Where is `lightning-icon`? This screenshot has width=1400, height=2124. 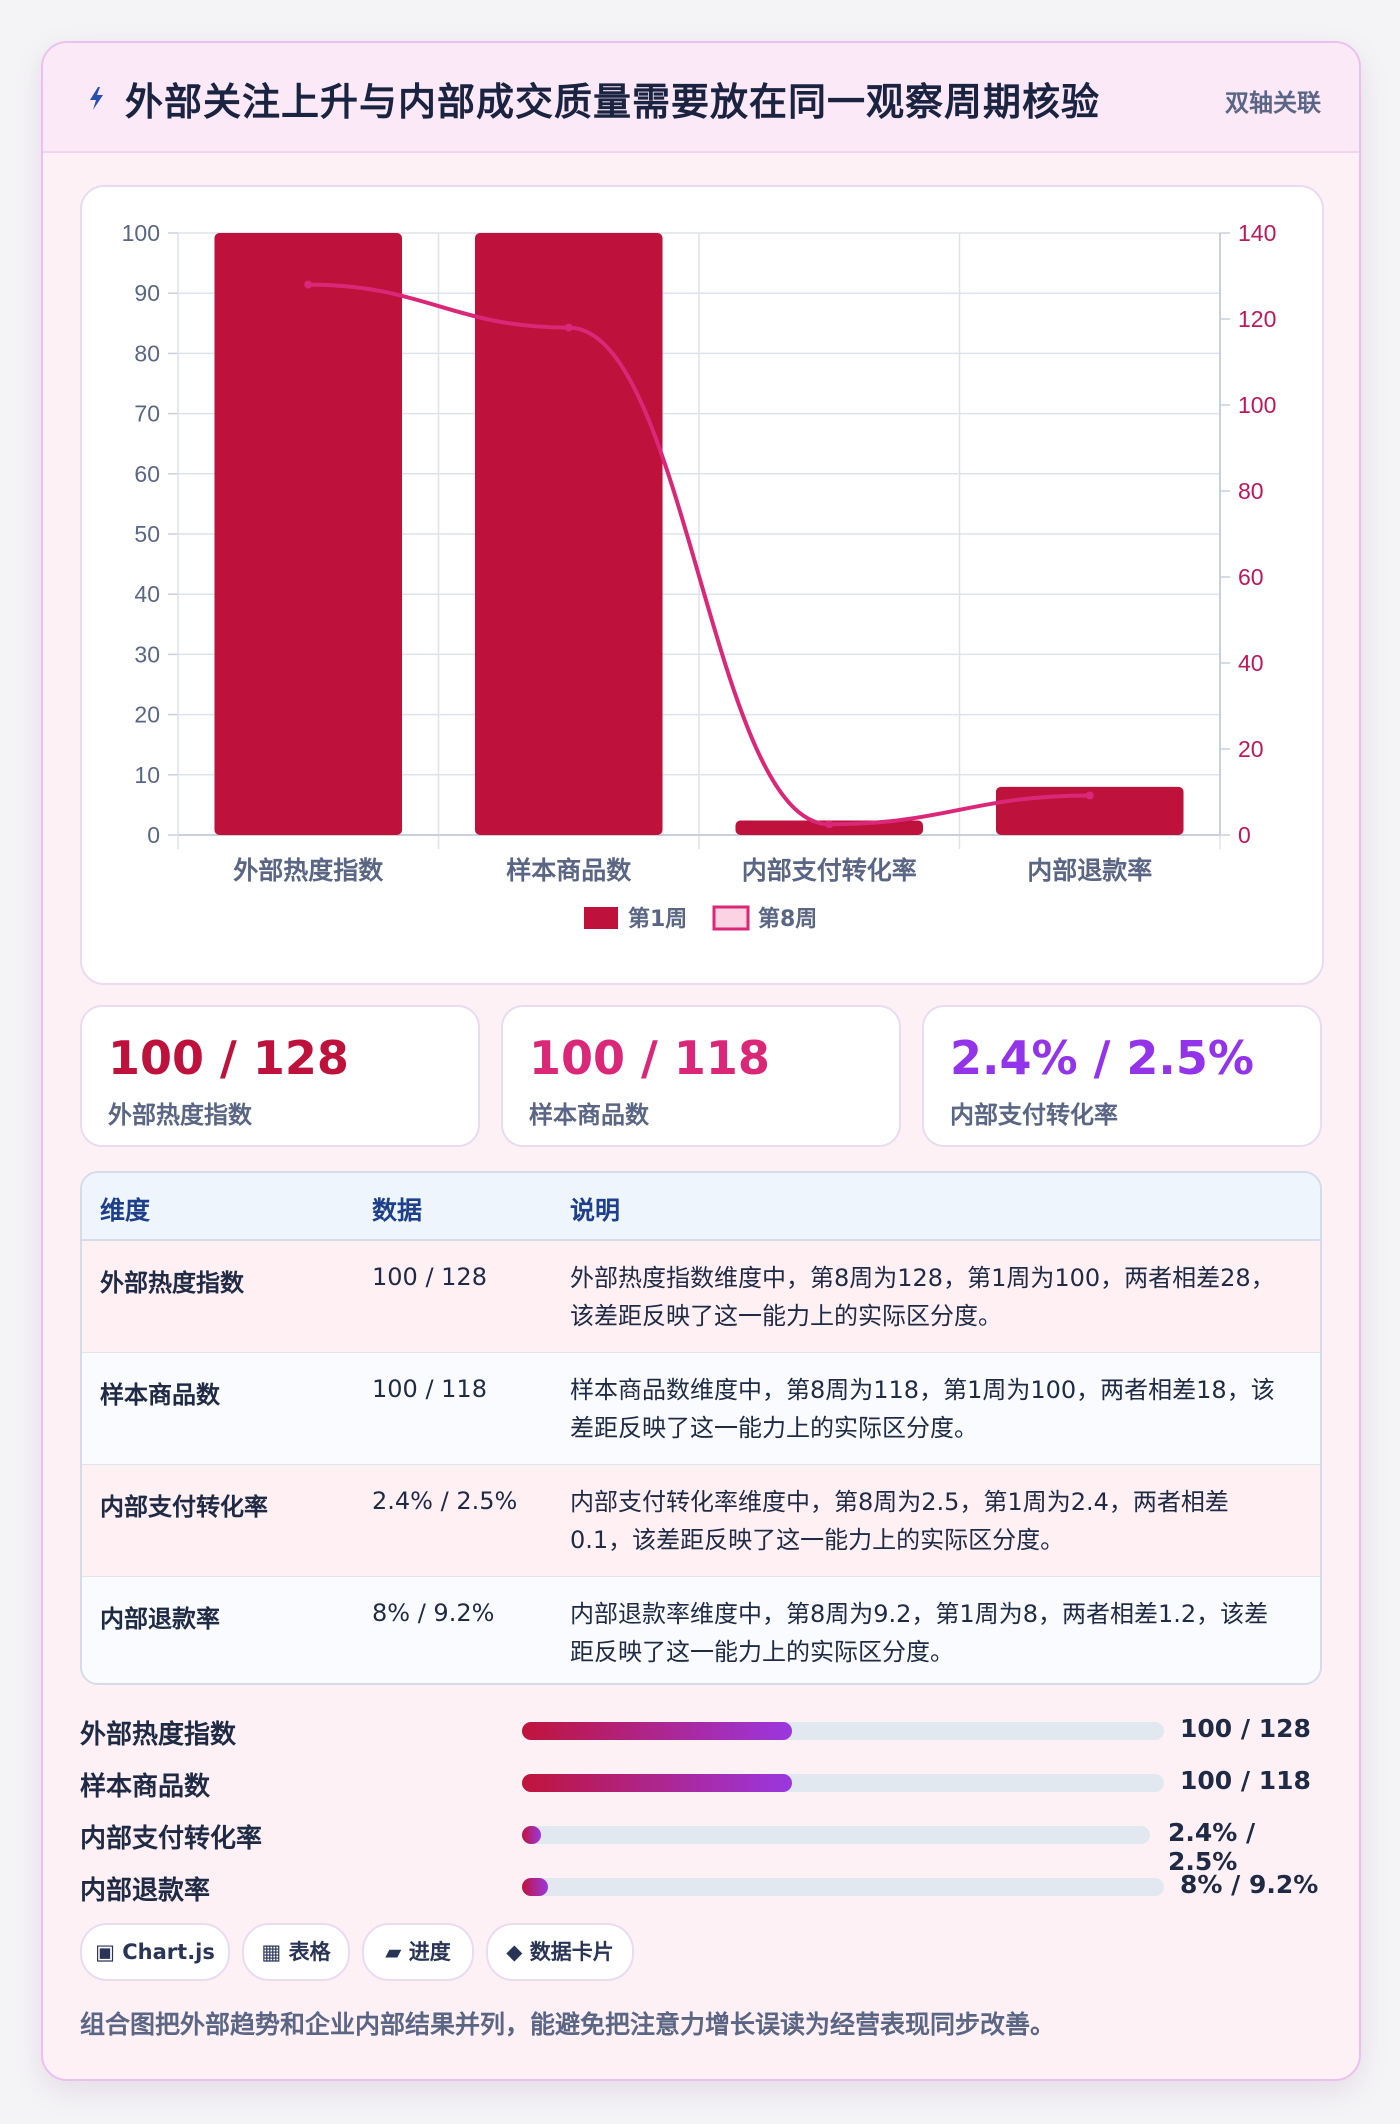 lightning-icon is located at coordinates (96, 98).